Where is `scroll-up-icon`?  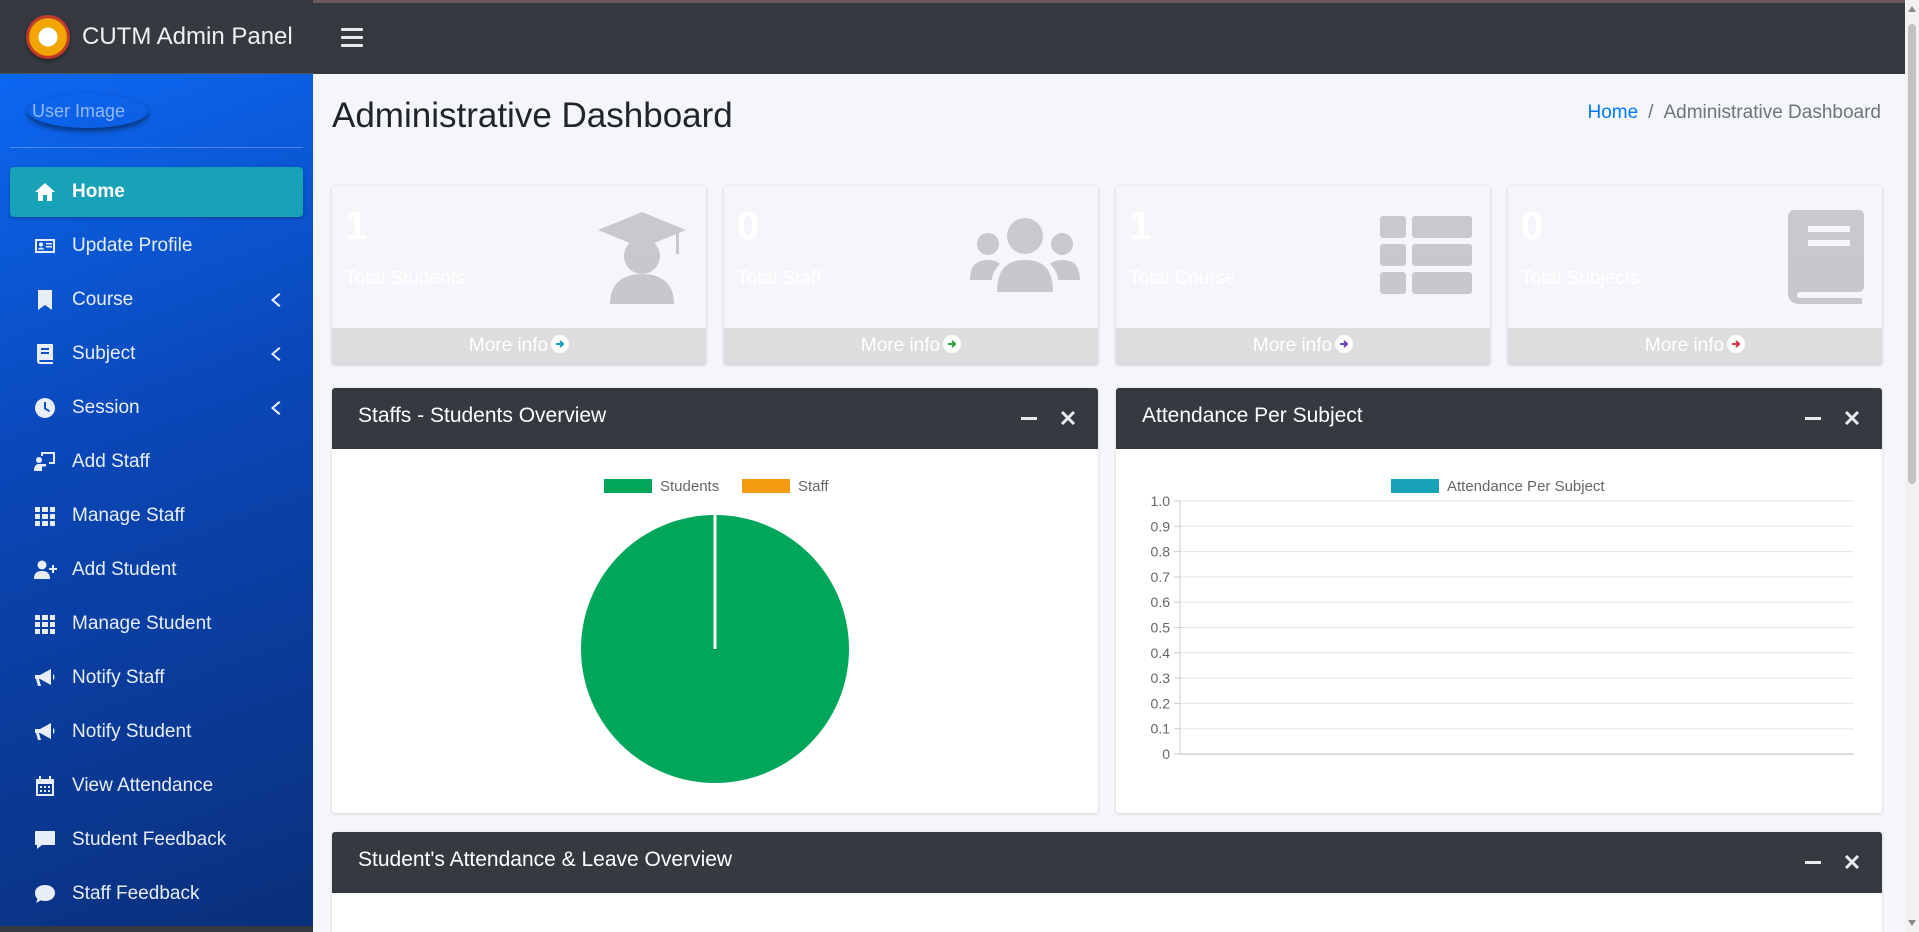
scroll-up-icon is located at coordinates (1912, 9).